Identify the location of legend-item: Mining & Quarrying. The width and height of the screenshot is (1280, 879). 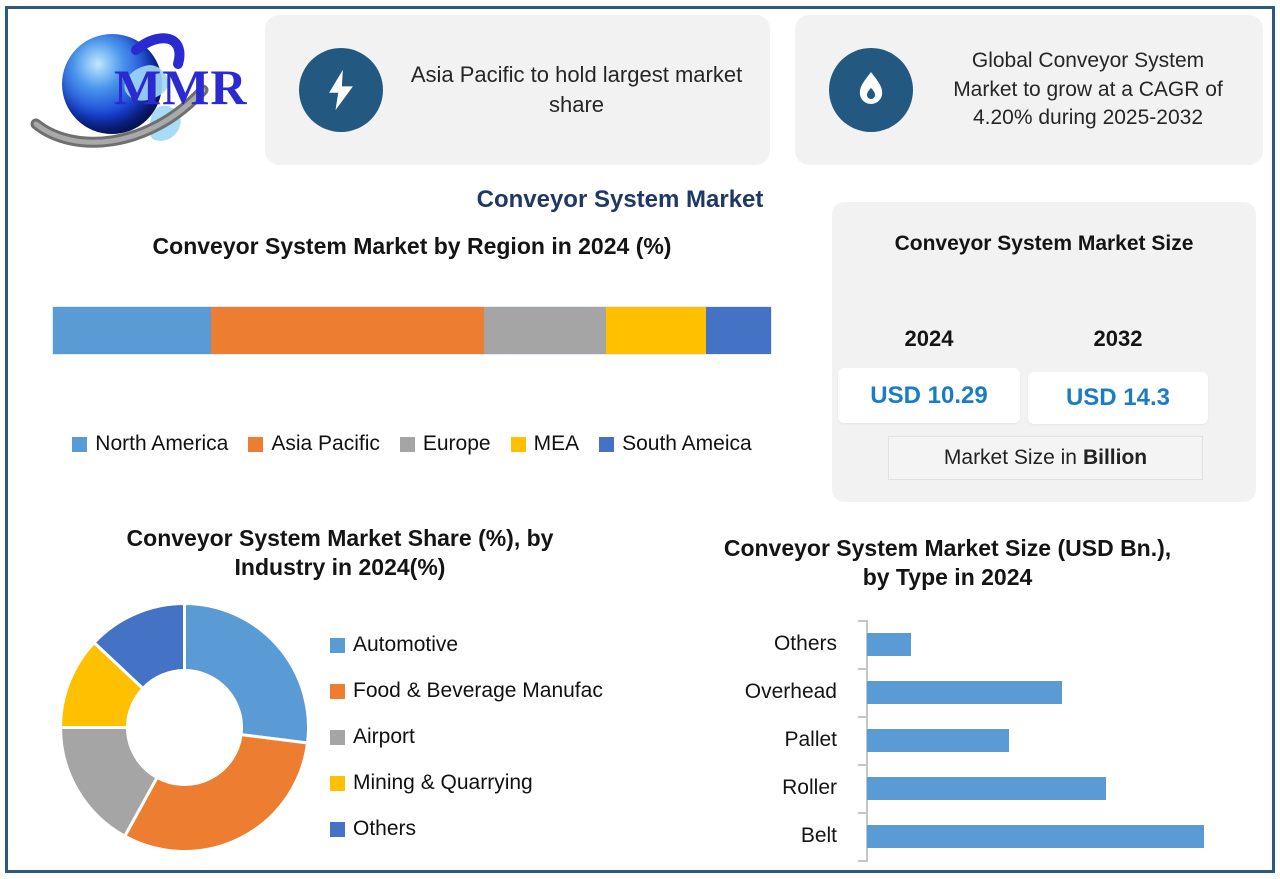
(480, 783).